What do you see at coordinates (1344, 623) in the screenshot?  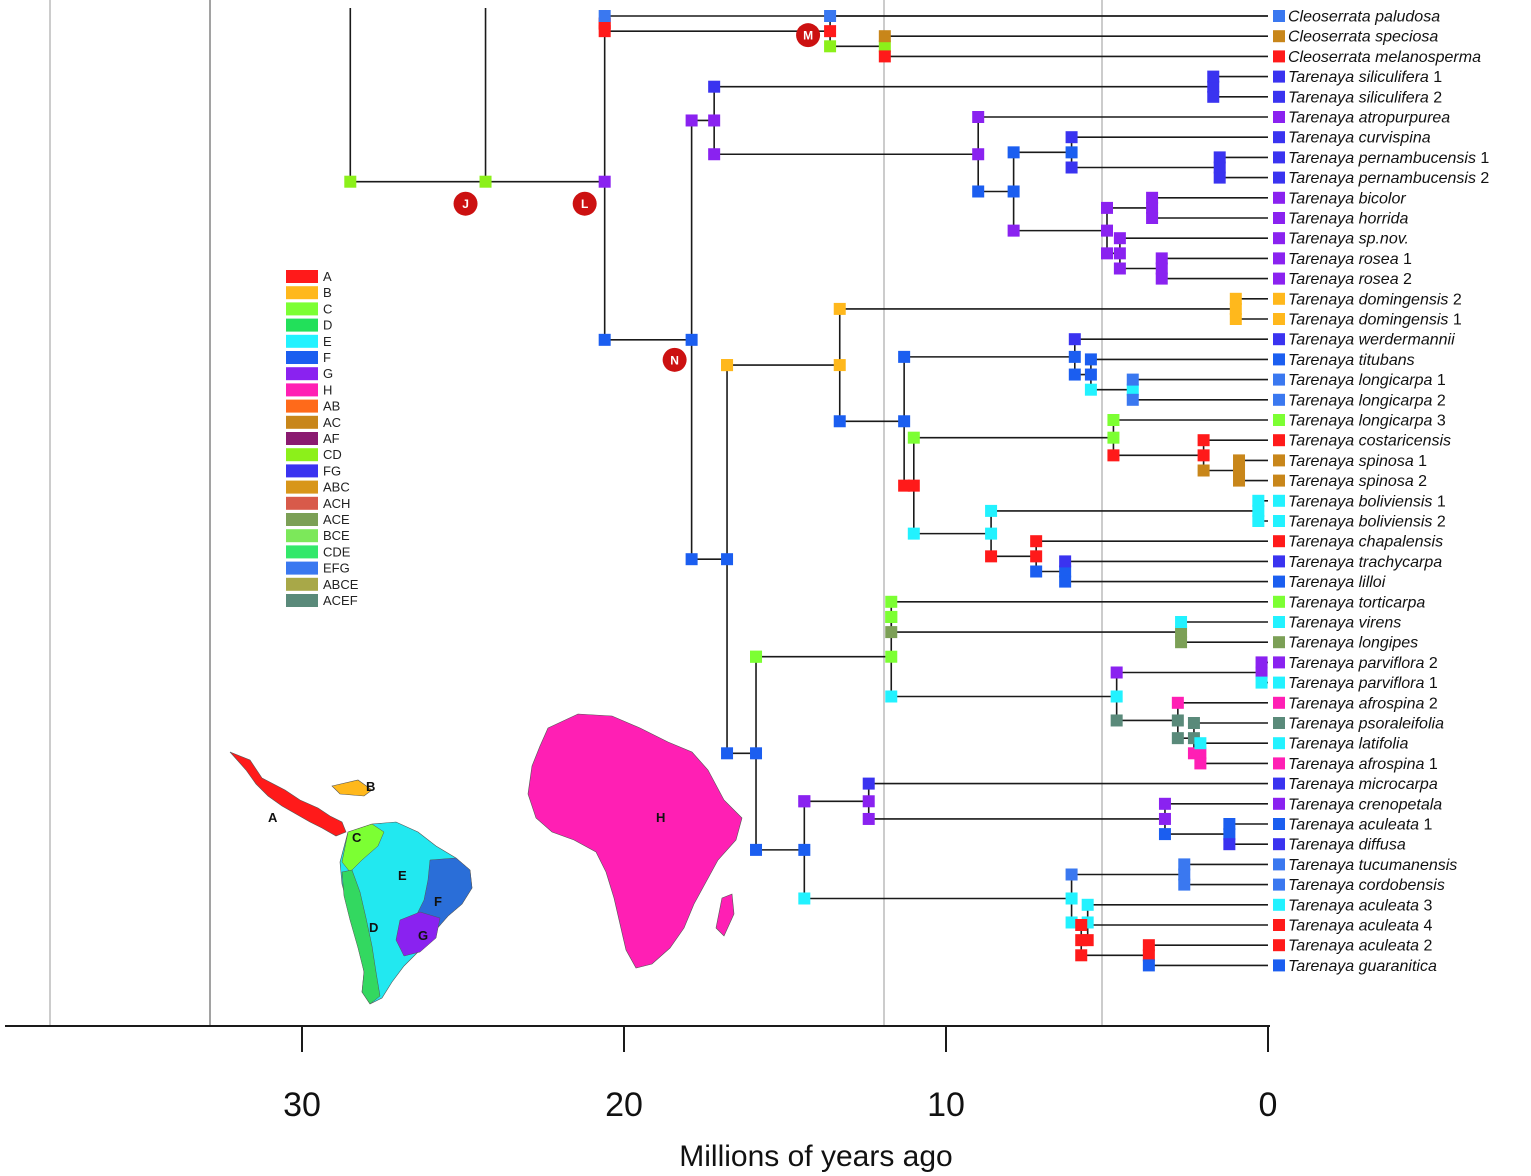 I see `tip-label: Tarenaya virens` at bounding box center [1344, 623].